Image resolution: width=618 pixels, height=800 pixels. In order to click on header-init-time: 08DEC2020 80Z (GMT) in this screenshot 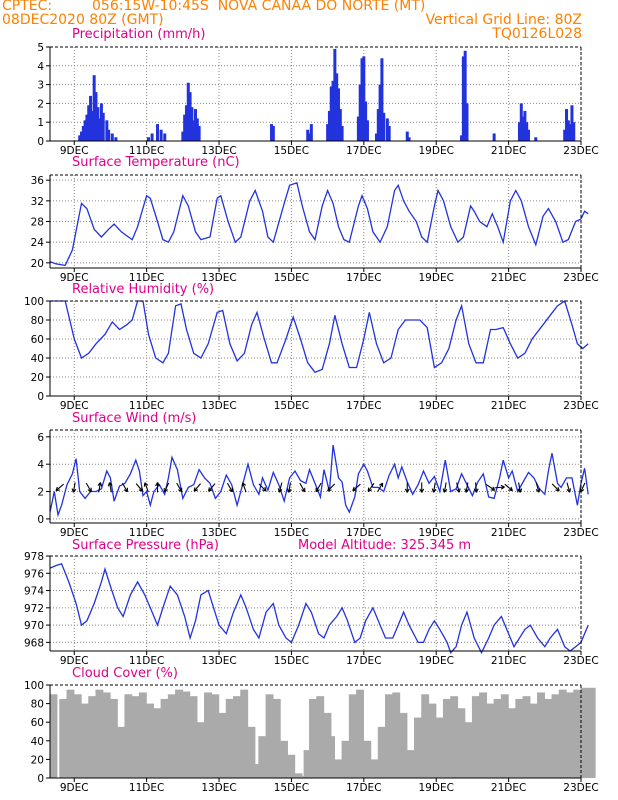, I will do `click(83, 20)`.